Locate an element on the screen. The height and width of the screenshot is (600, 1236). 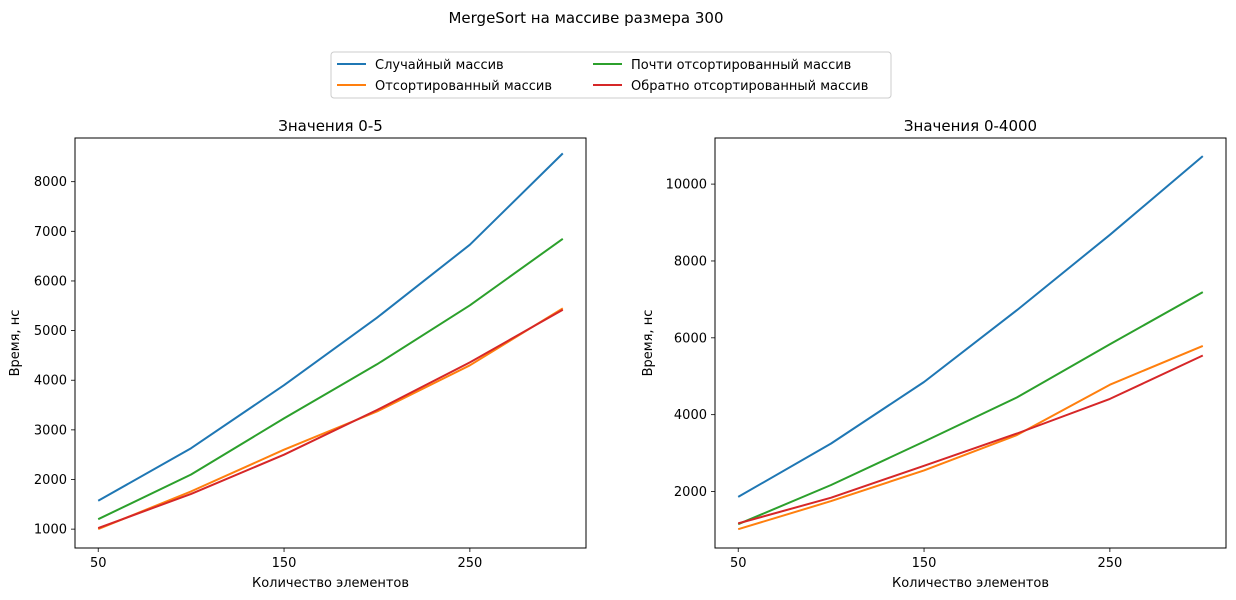
y-tick-label: 10000 is located at coordinates (686, 185).